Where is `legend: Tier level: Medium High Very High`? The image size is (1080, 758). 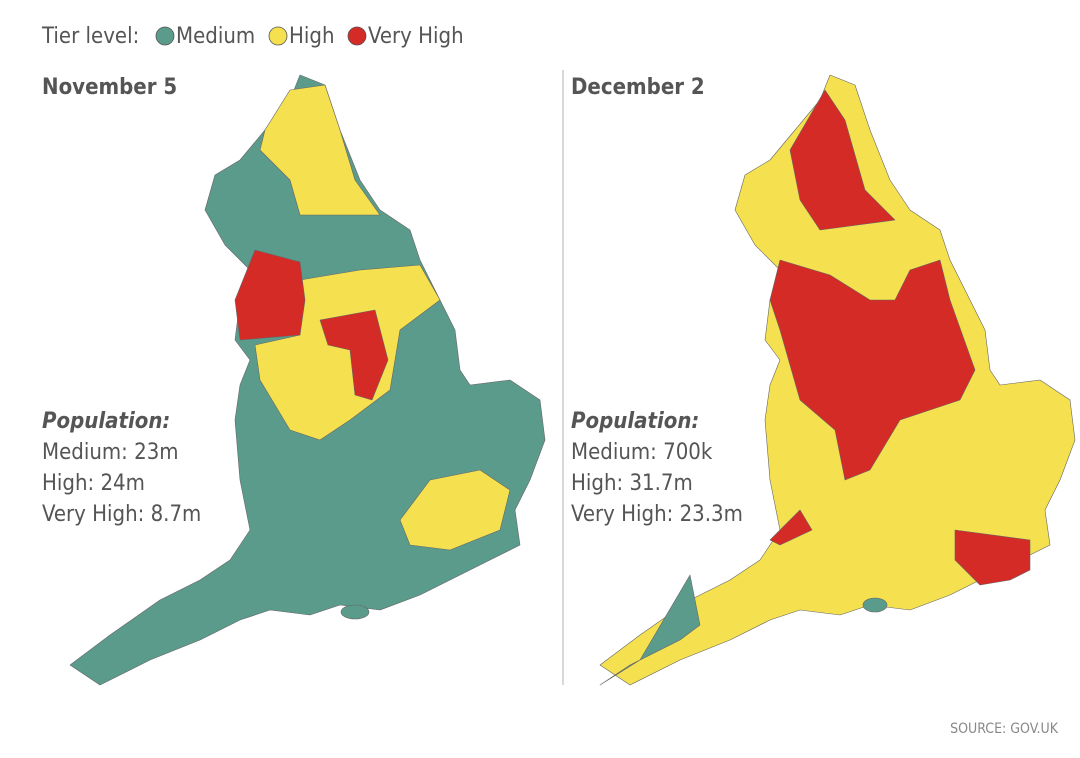
legend: Tier level: Medium High Very High is located at coordinates (252, 36).